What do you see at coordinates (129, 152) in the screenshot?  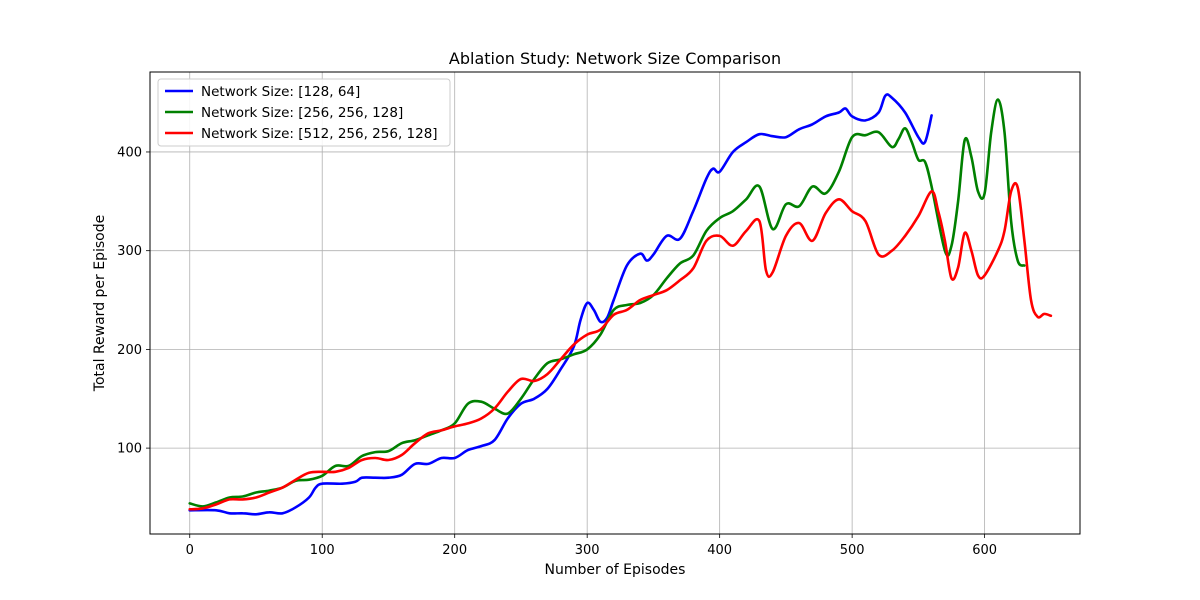 I see `y-tick-label: 400` at bounding box center [129, 152].